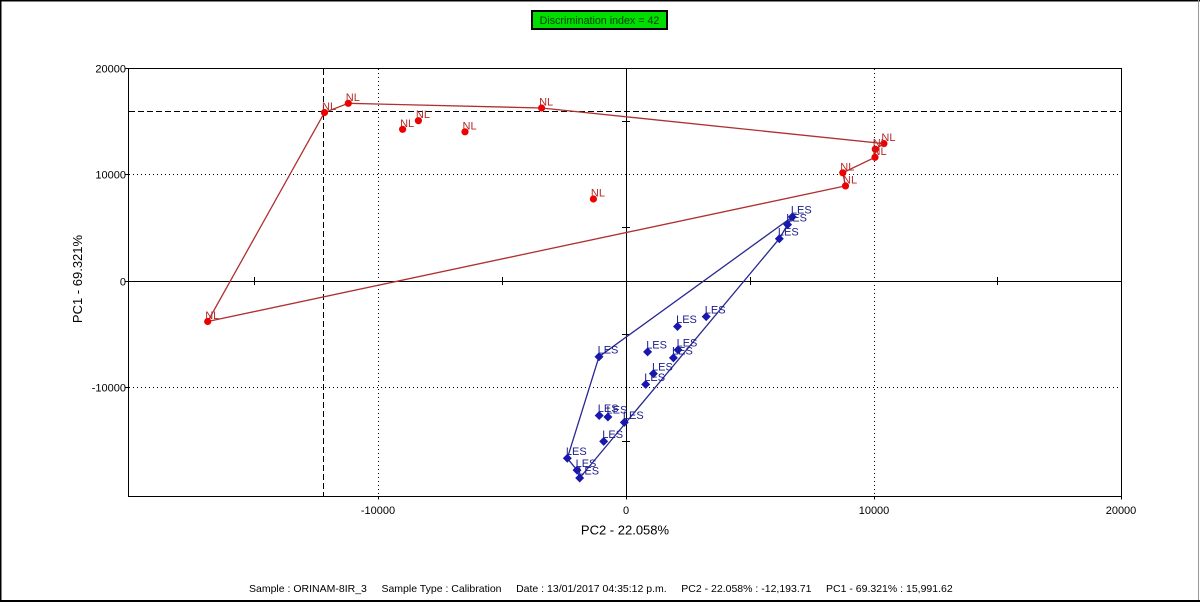  What do you see at coordinates (625, 530) in the screenshot?
I see `svg-text: PC2 - 22.058%` at bounding box center [625, 530].